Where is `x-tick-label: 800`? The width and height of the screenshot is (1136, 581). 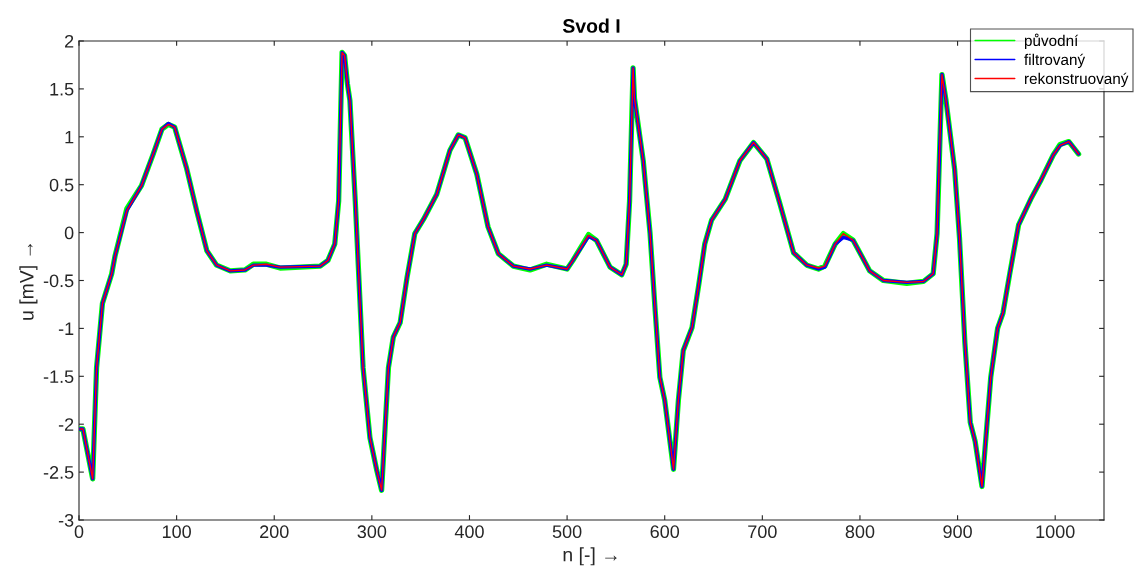
x-tick-label: 800 is located at coordinates (860, 532).